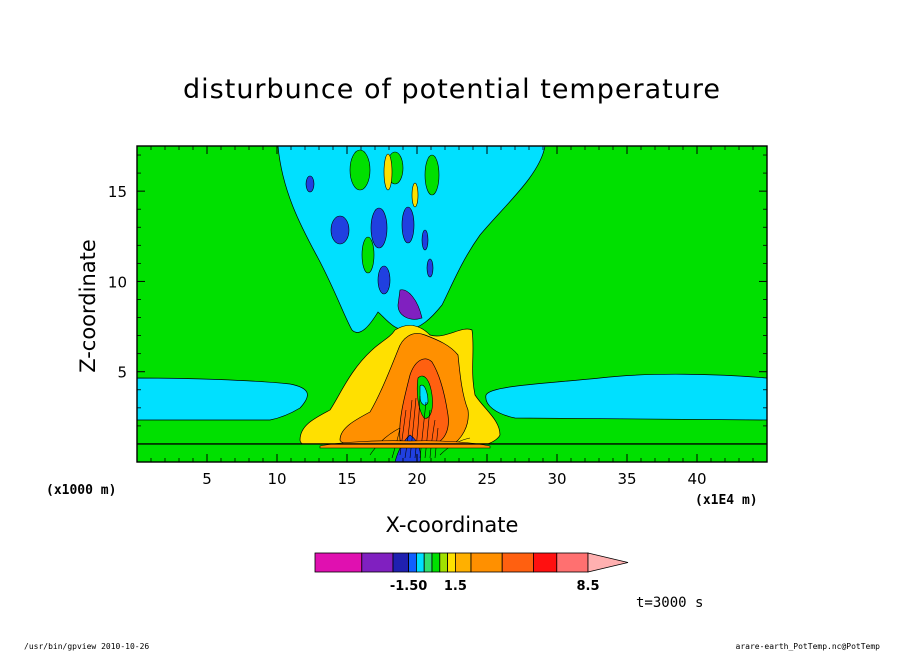 The height and width of the screenshot is (654, 904). What do you see at coordinates (81, 490) in the screenshot?
I see `x-unit-label: (x1000 m)` at bounding box center [81, 490].